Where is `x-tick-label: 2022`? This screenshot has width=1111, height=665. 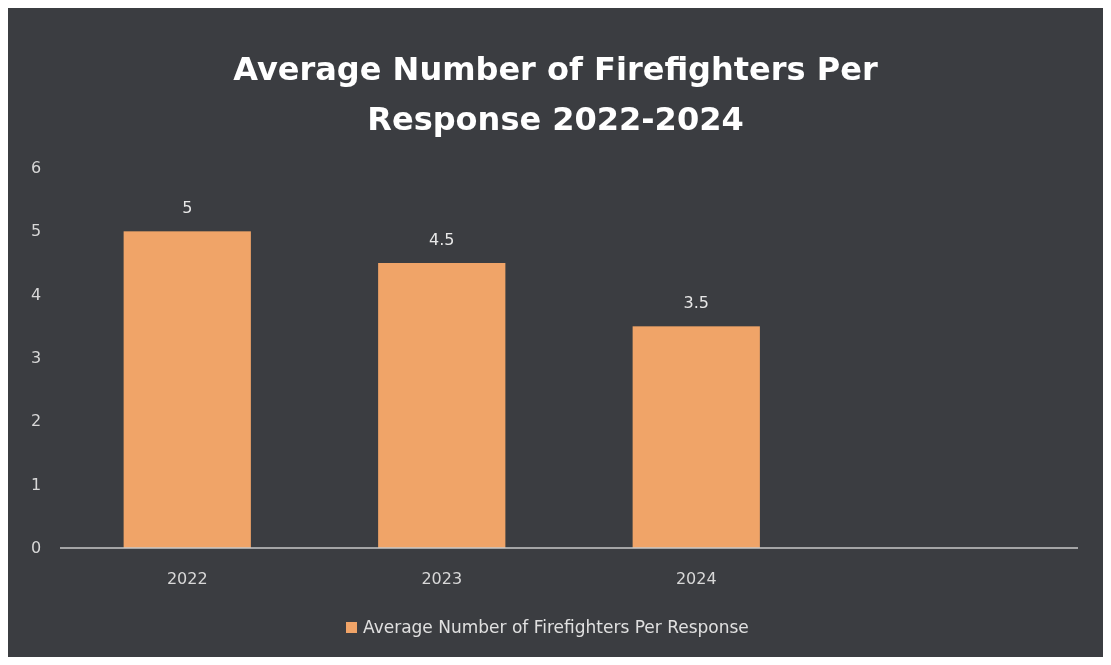 x-tick-label: 2022 is located at coordinates (187, 578).